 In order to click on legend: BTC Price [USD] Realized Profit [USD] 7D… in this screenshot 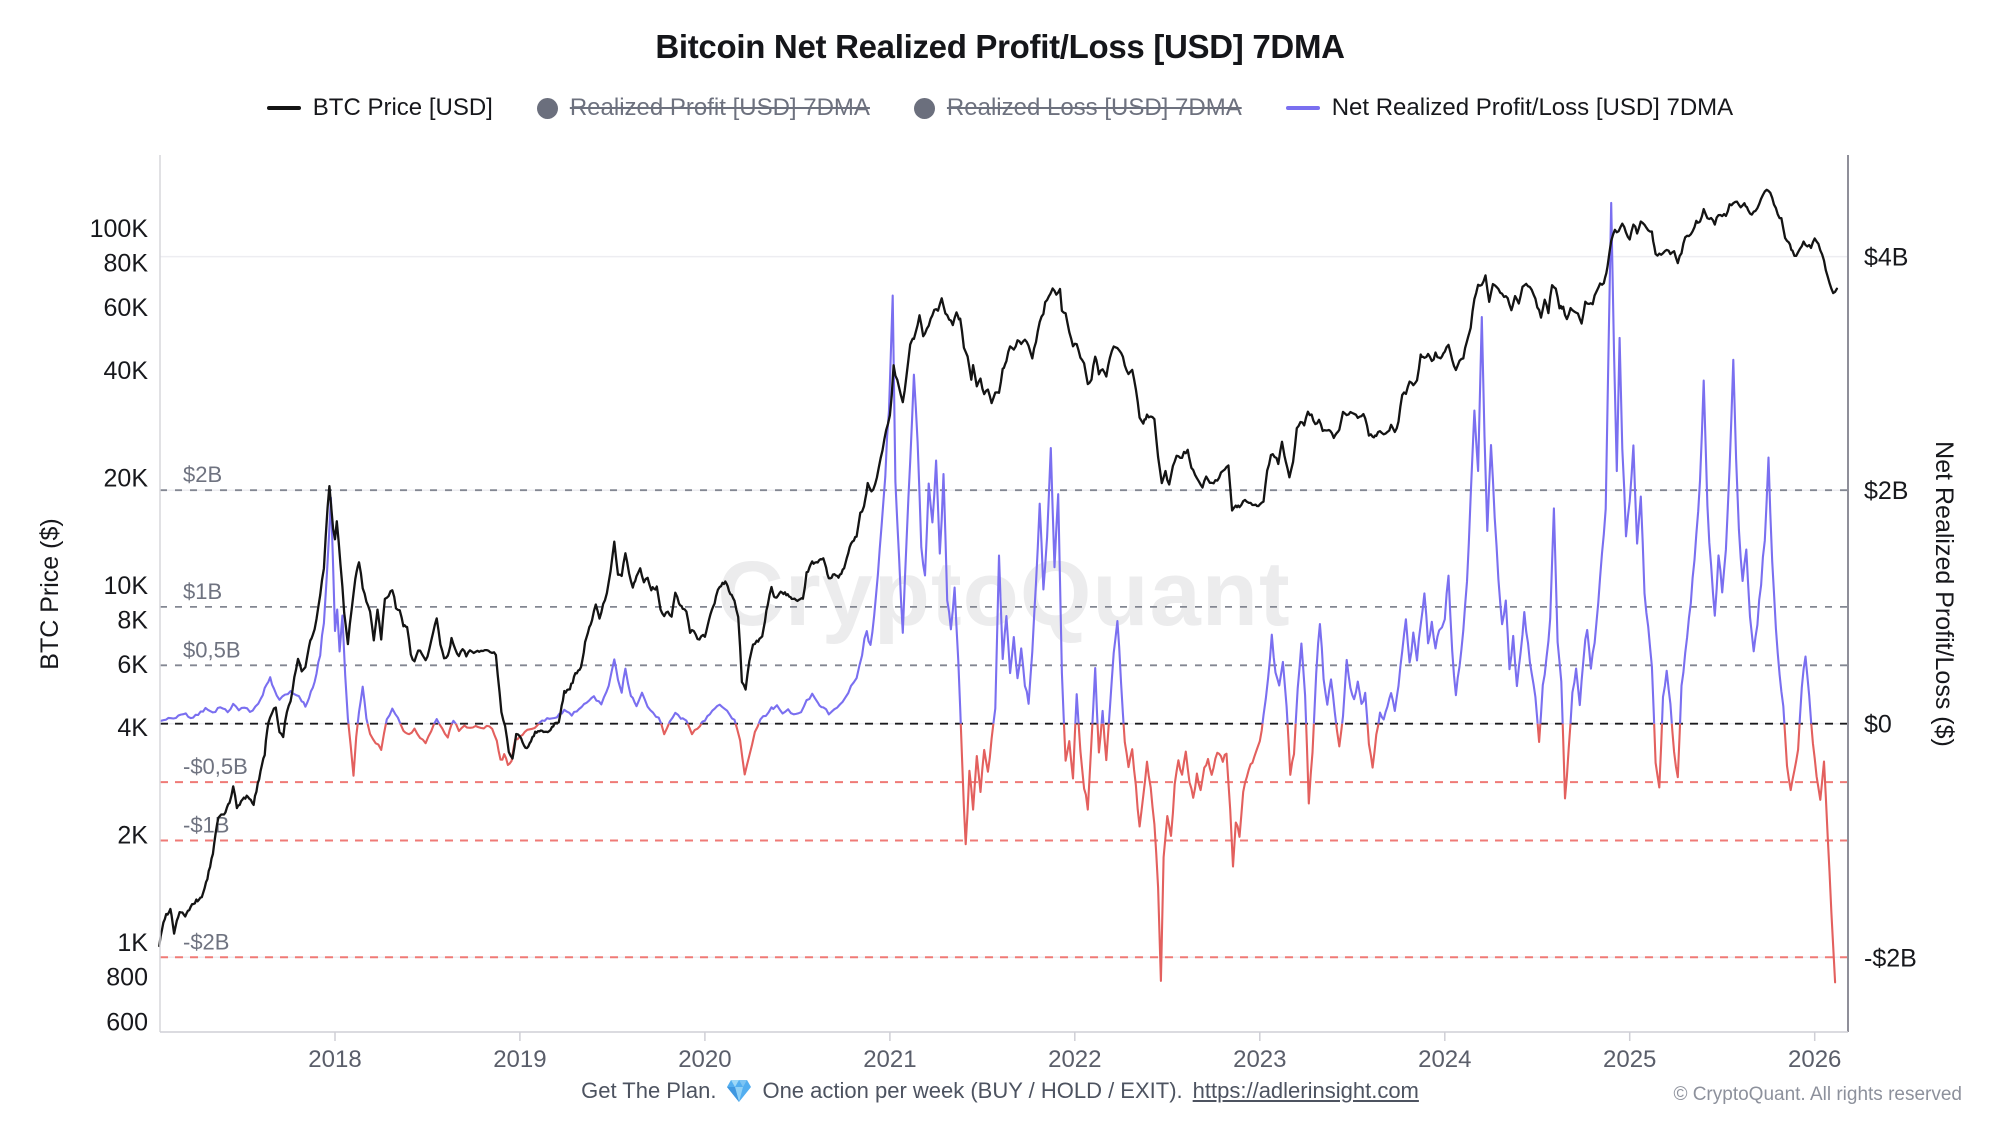, I will do `click(1000, 108)`.